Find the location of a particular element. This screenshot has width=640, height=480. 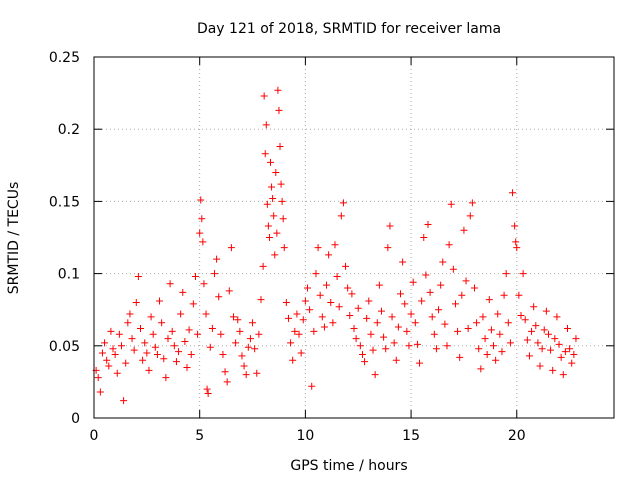

x-axis-label: GPS time / hours is located at coordinates (348, 466).